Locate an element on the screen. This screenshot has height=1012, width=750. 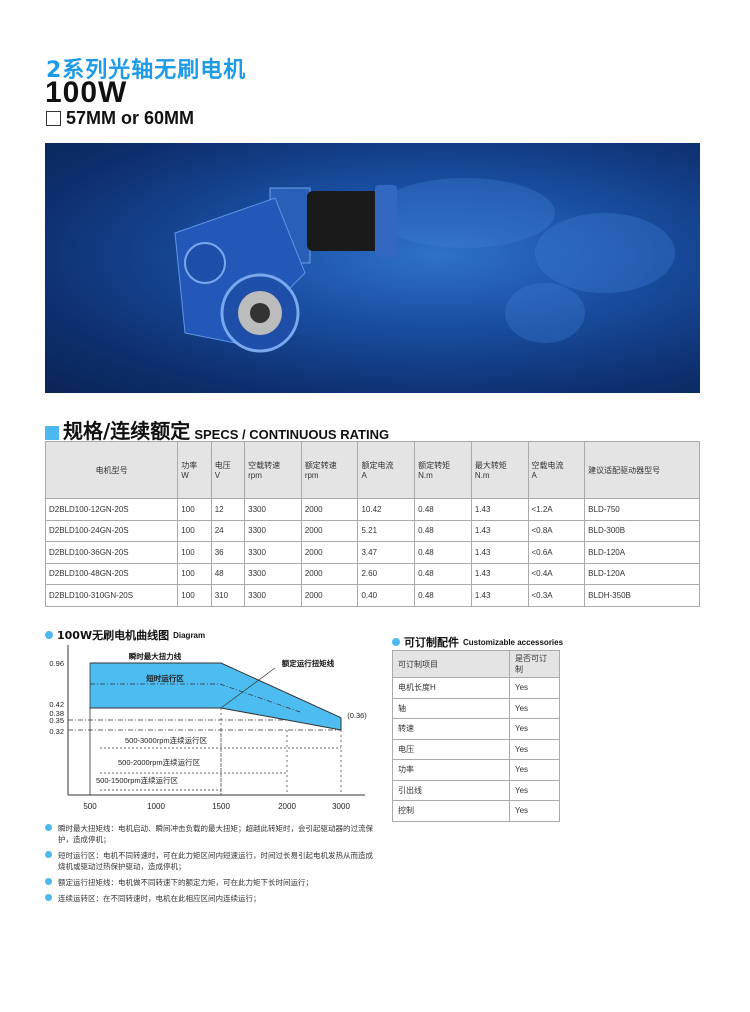
column-header: 额定转速 rpm is located at coordinates (329, 470).